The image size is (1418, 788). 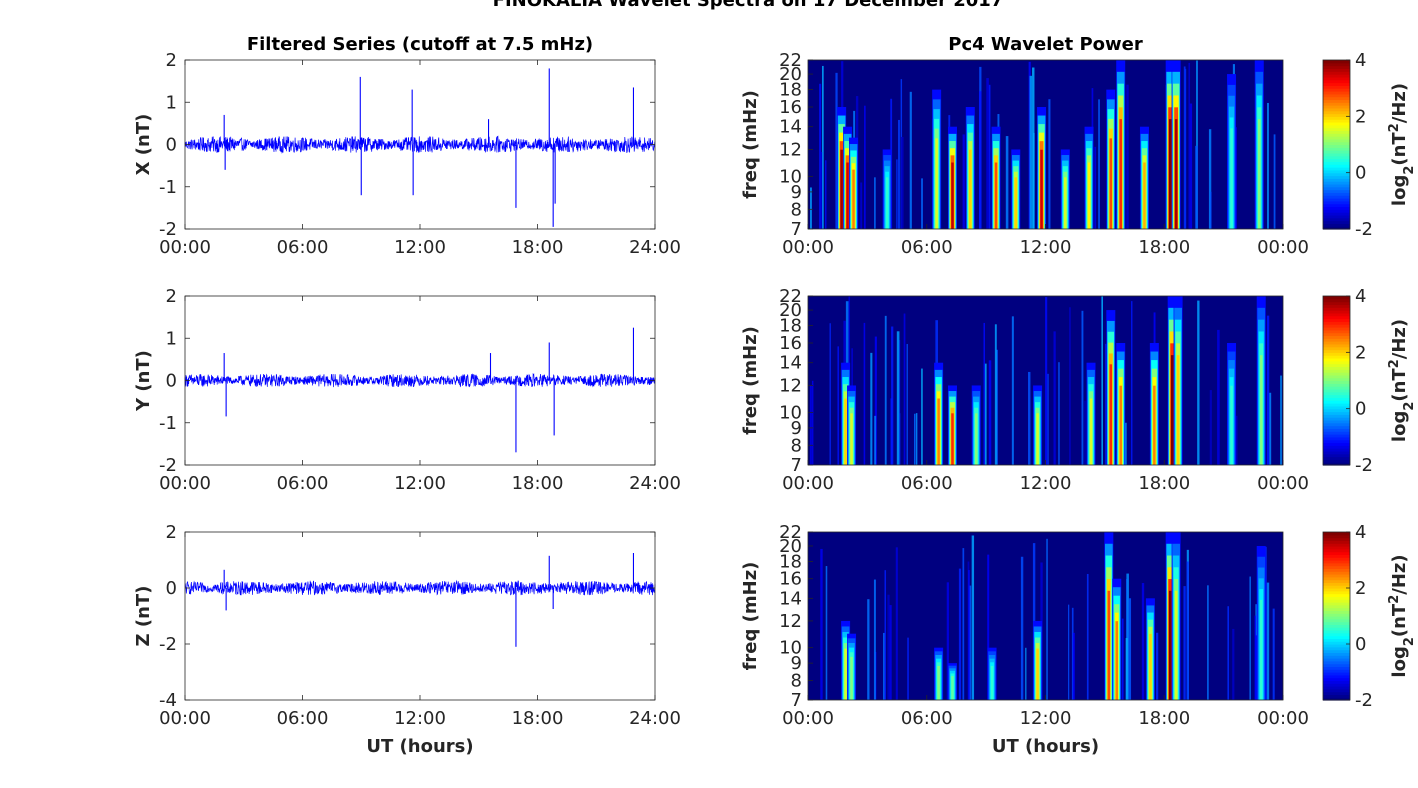 What do you see at coordinates (1336, 144) in the screenshot?
I see `colorbar-box` at bounding box center [1336, 144].